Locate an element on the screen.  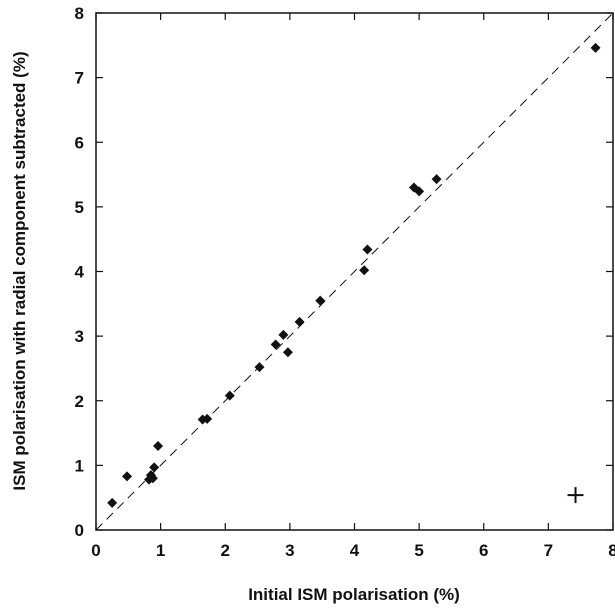
y-tick-label: 6 is located at coordinates (79, 142).